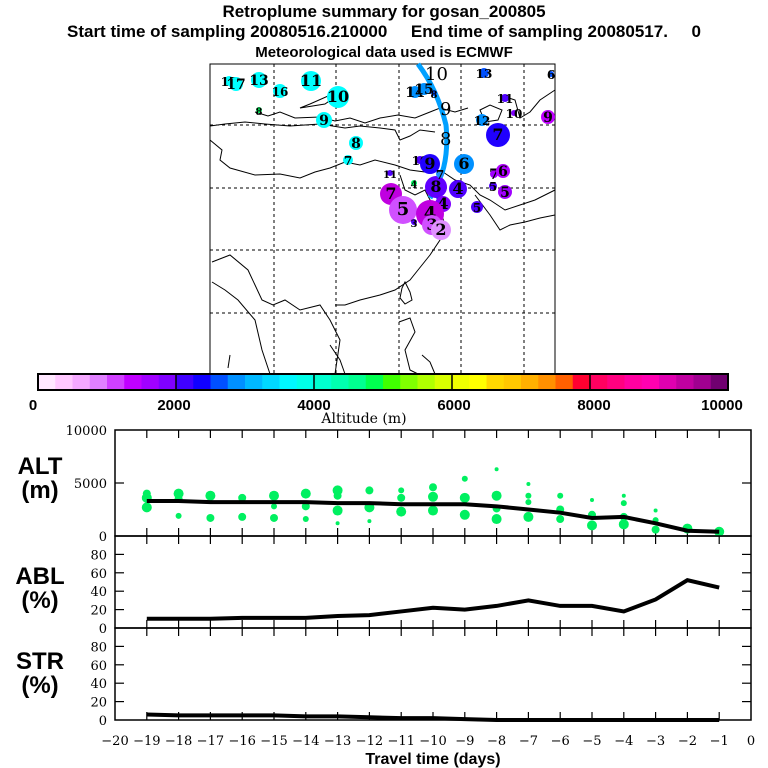 Image resolution: width=768 pixels, height=768 pixels. What do you see at coordinates (751, 741) in the screenshot?
I see `x-tick-label: 0` at bounding box center [751, 741].